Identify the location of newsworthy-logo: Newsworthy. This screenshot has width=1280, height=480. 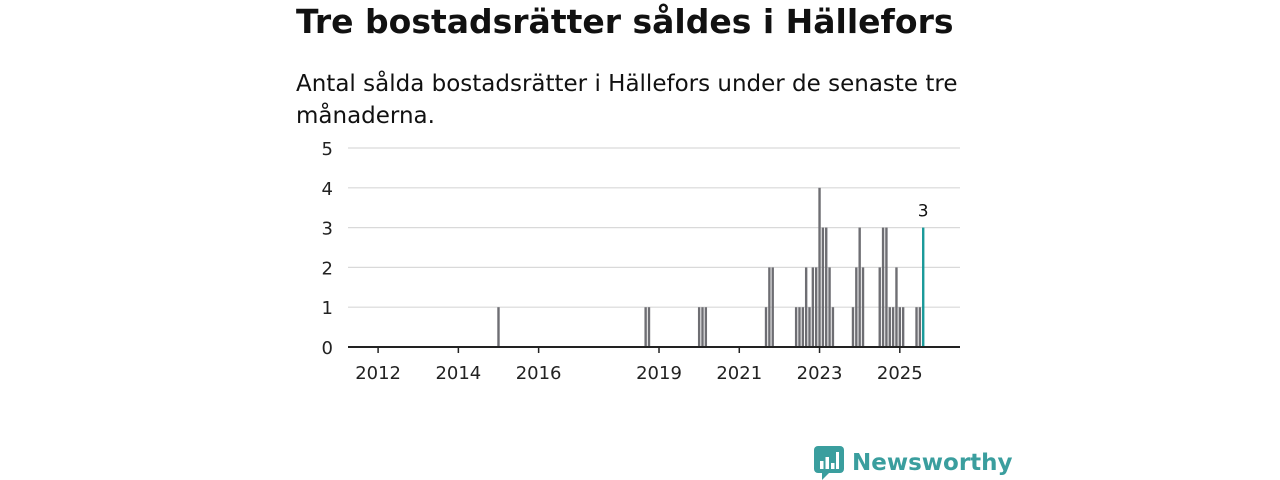
(913, 463).